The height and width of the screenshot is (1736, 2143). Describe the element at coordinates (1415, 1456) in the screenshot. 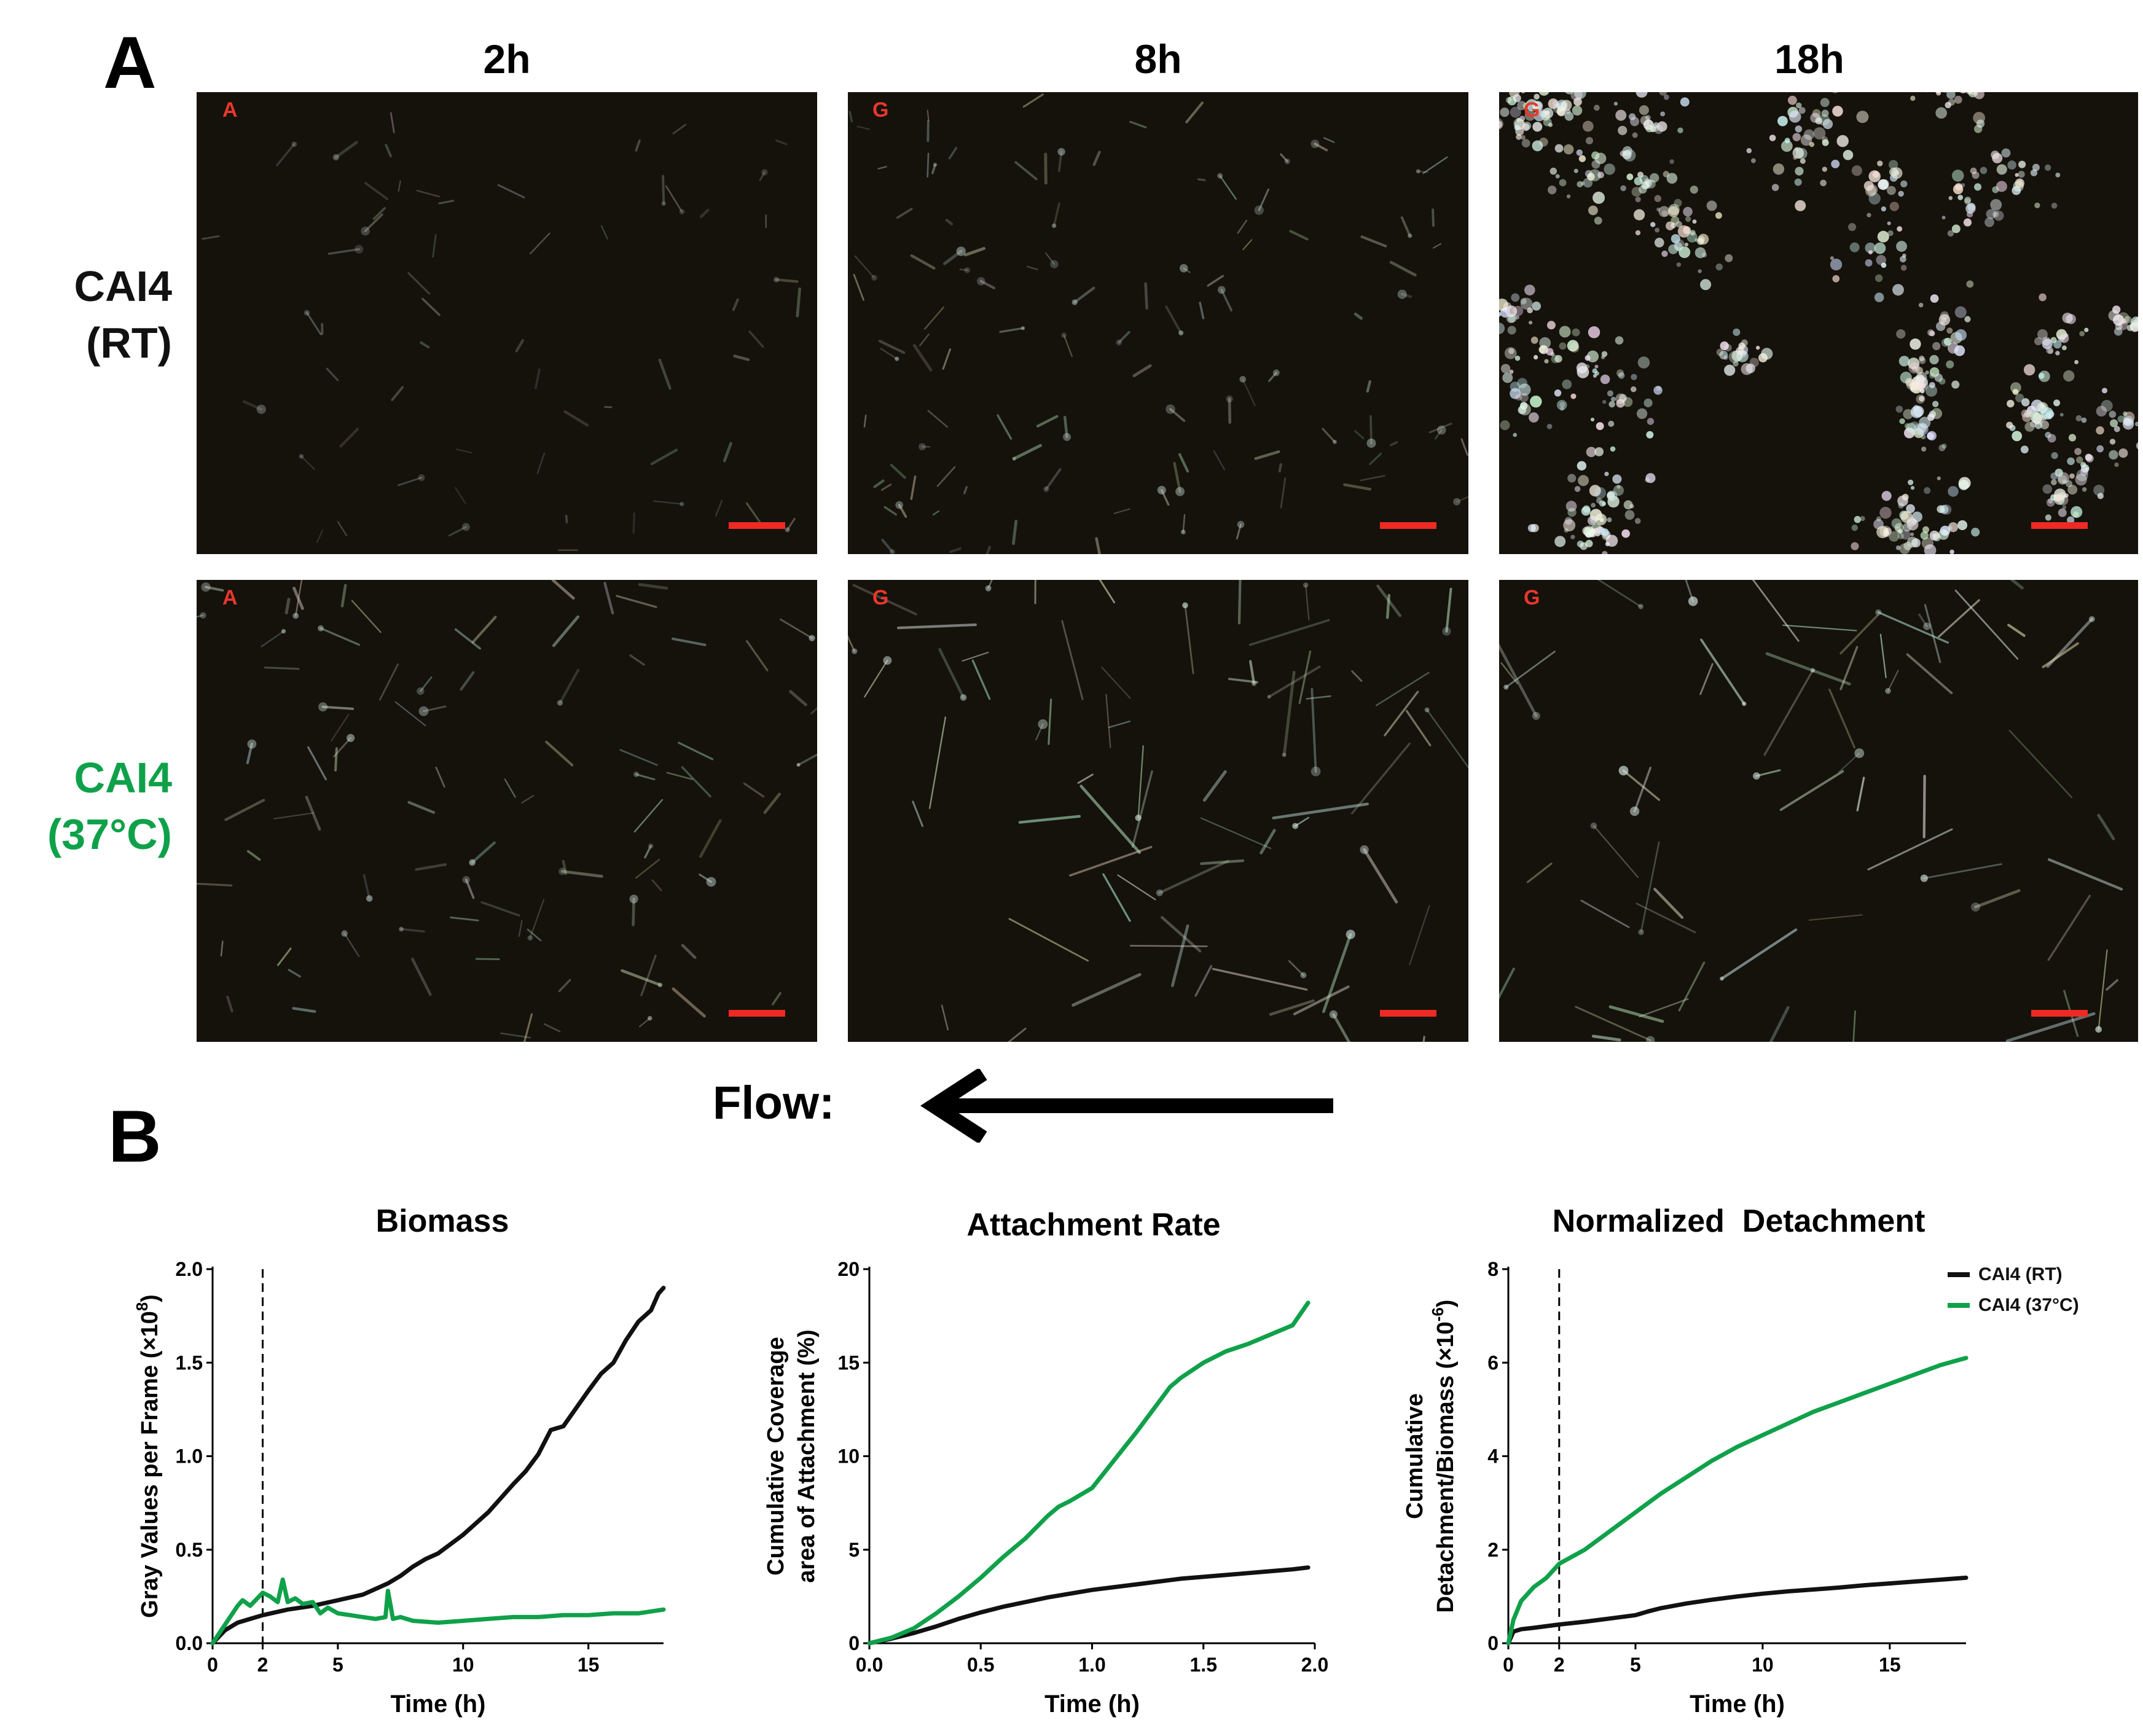

I see `y-axis-label: Cumulative` at that location.